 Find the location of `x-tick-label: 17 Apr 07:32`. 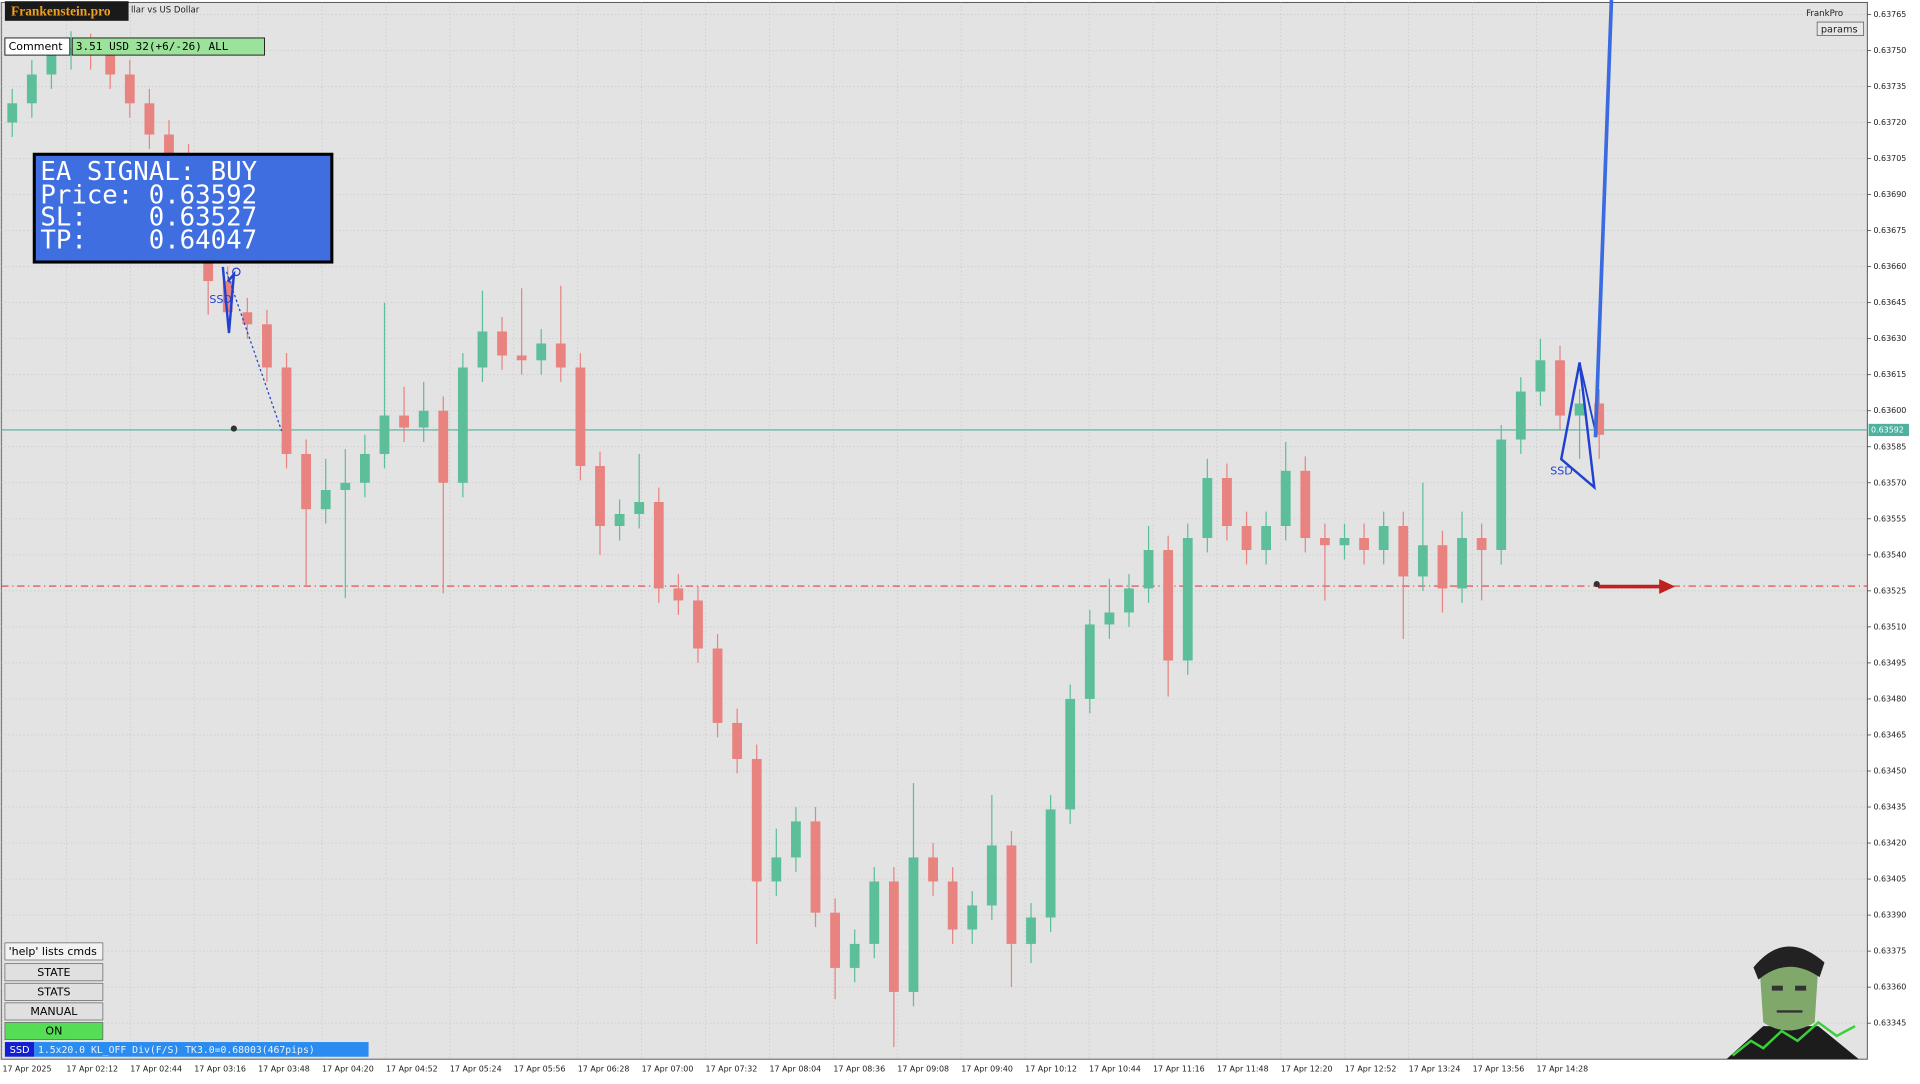

x-tick-label: 17 Apr 07:32 is located at coordinates (732, 1068).